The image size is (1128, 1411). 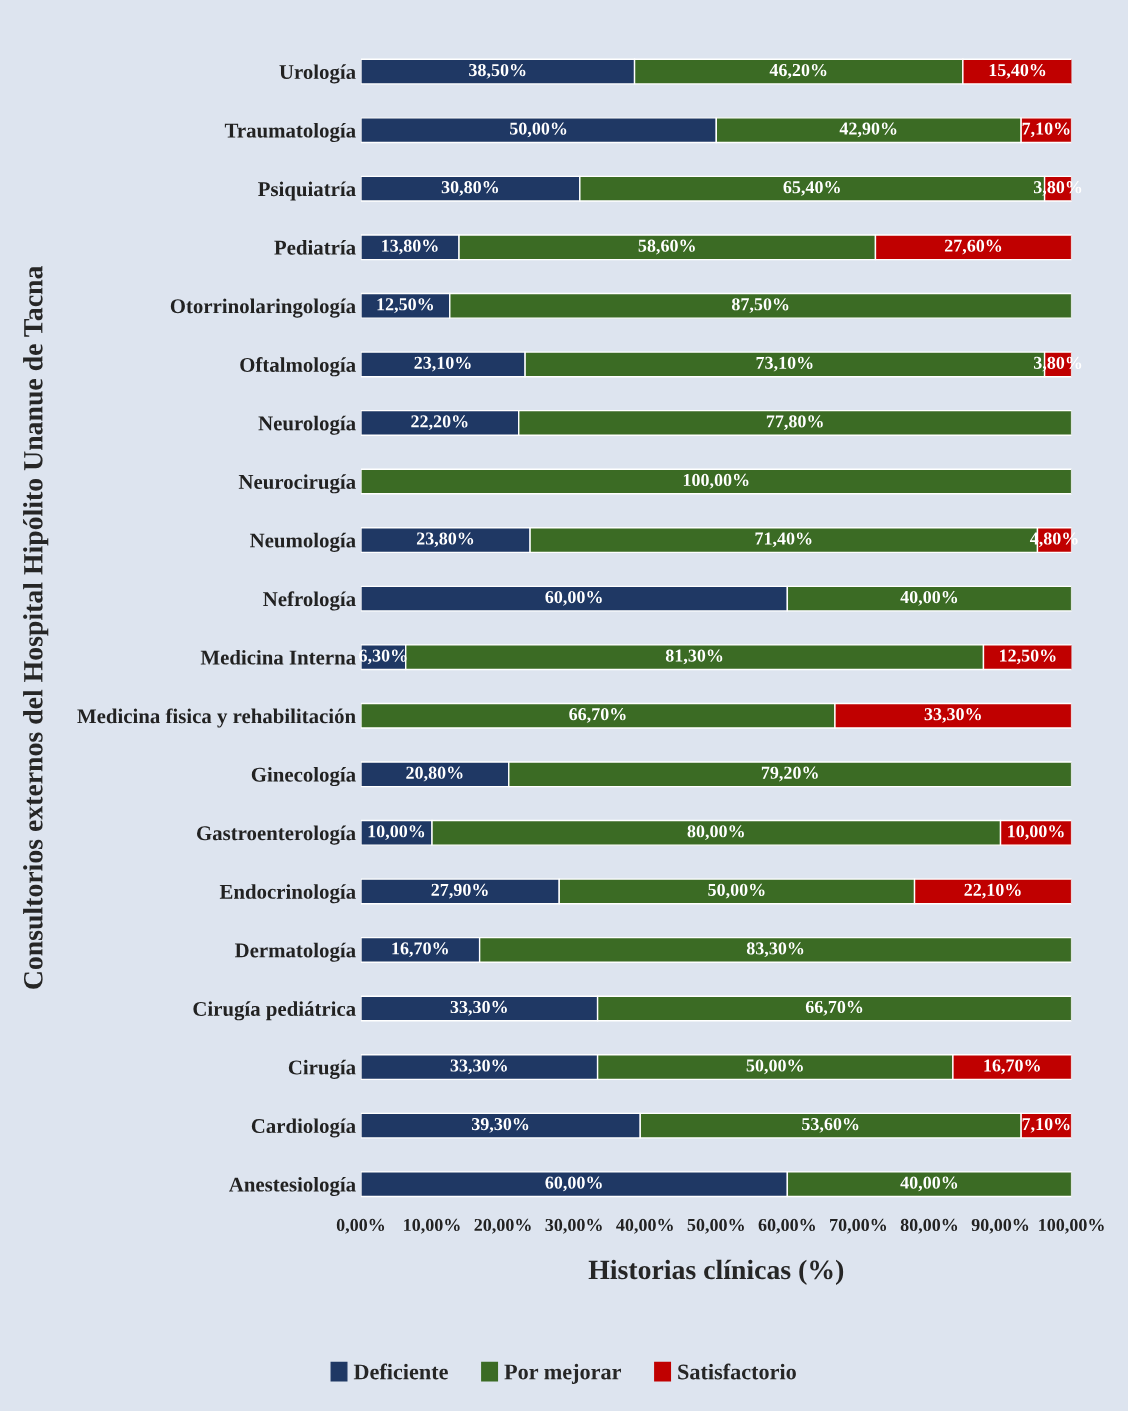 I want to click on x-tick-label: 20,00%, so click(x=502, y=1226).